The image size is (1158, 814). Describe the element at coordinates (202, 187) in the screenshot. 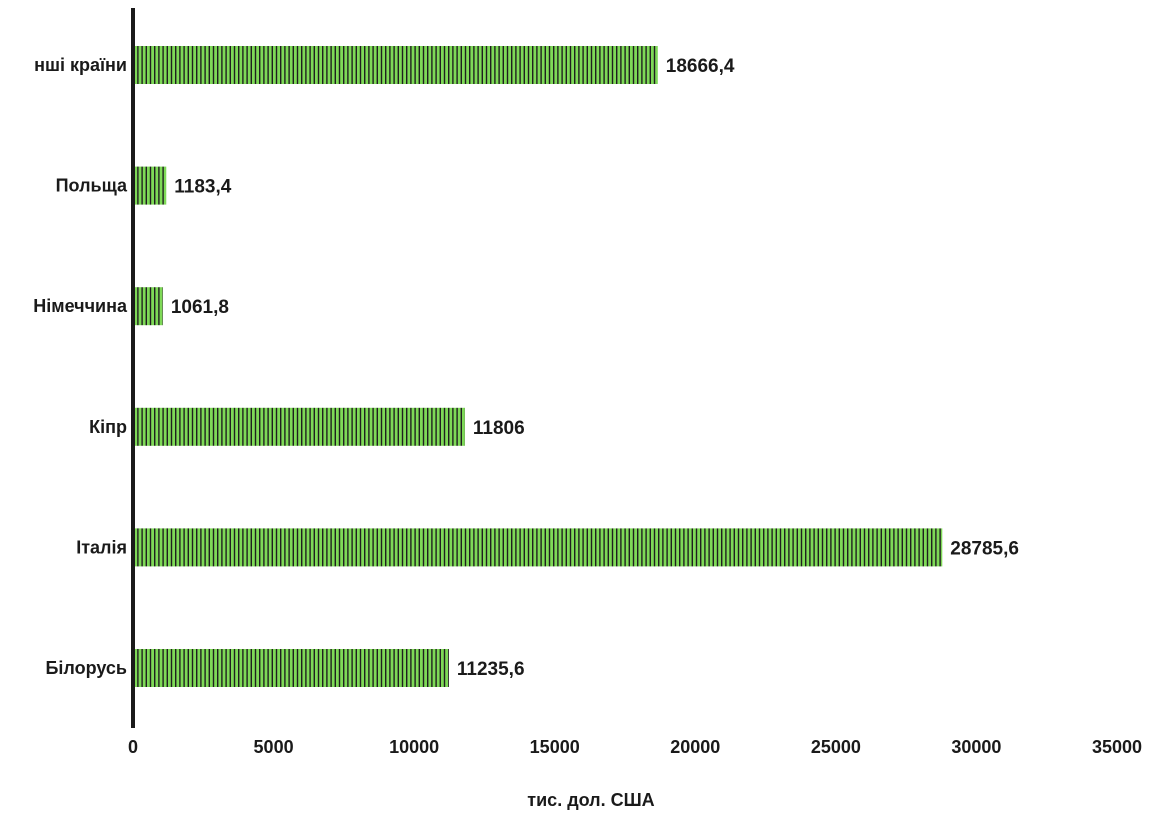

I see `value-label: 1183,4` at that location.